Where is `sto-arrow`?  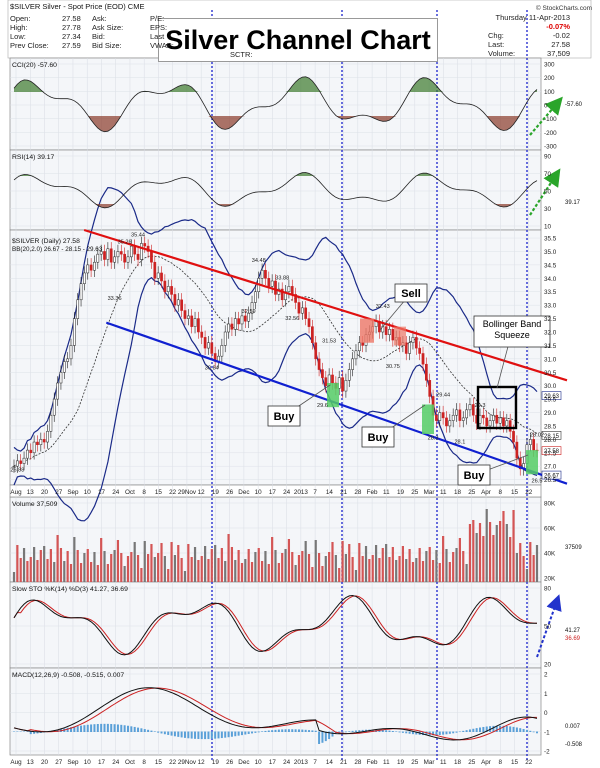
sto-arrow is located at coordinates (549, 626).